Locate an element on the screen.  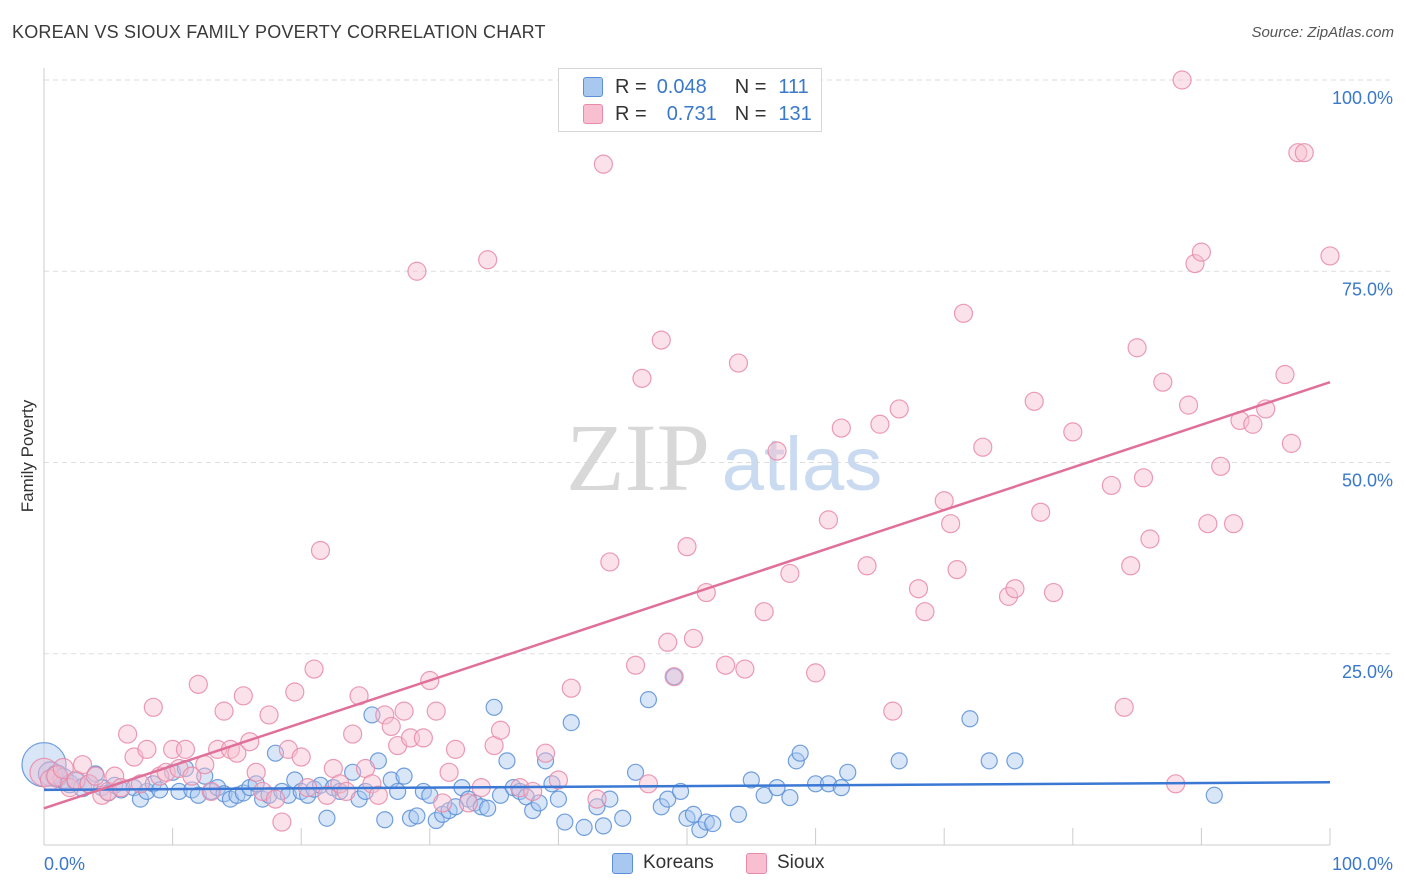
y-tick-label: 50.0% is located at coordinates (1367, 481).